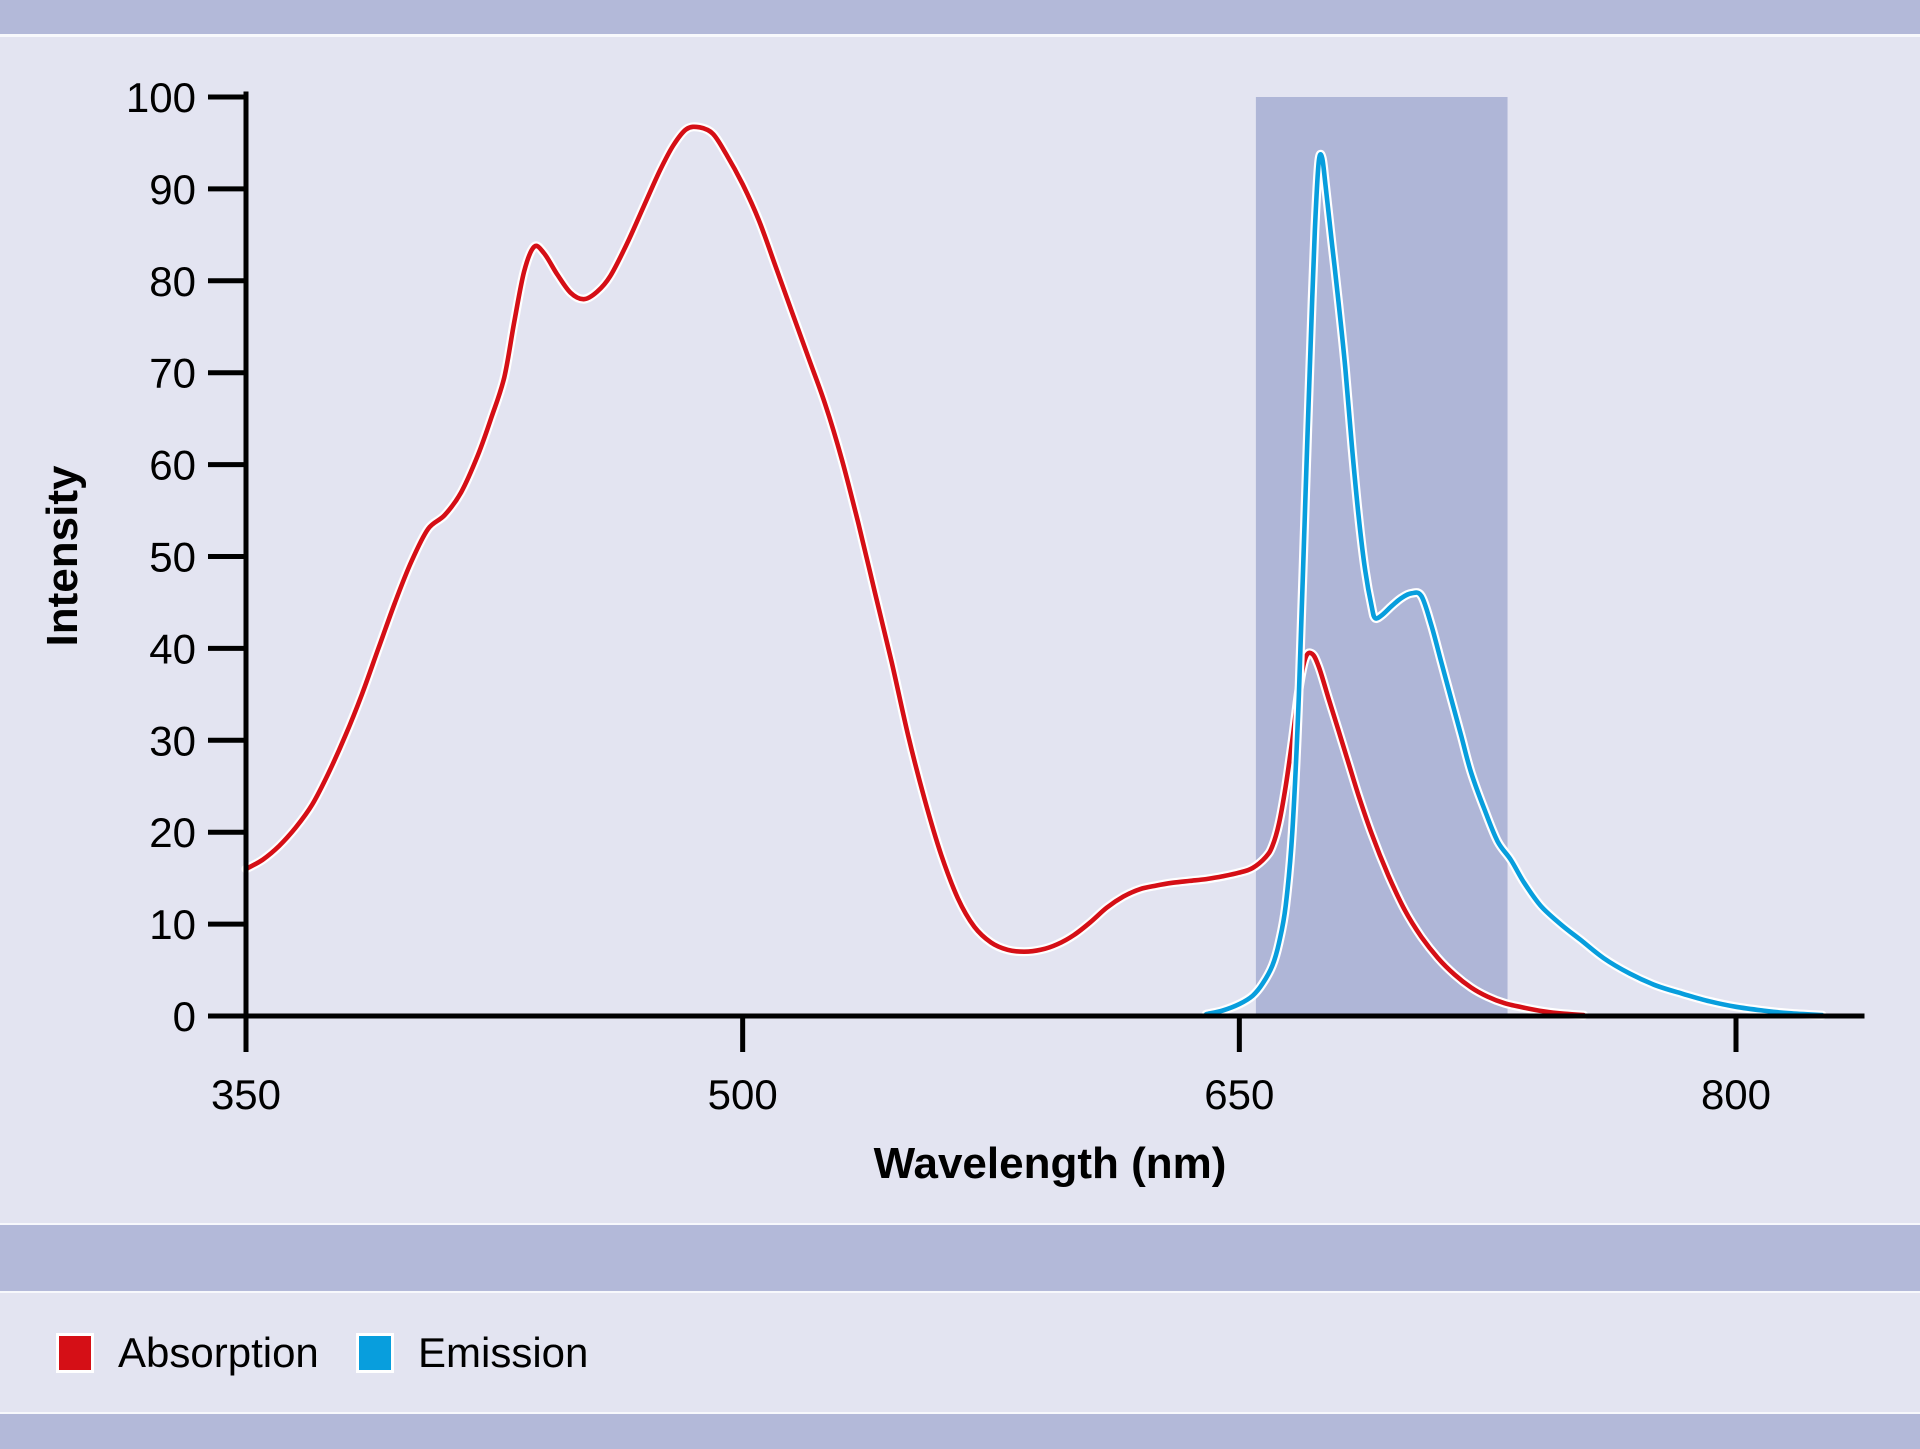  What do you see at coordinates (62, 555) in the screenshot?
I see `y-axis-title: Intensity` at bounding box center [62, 555].